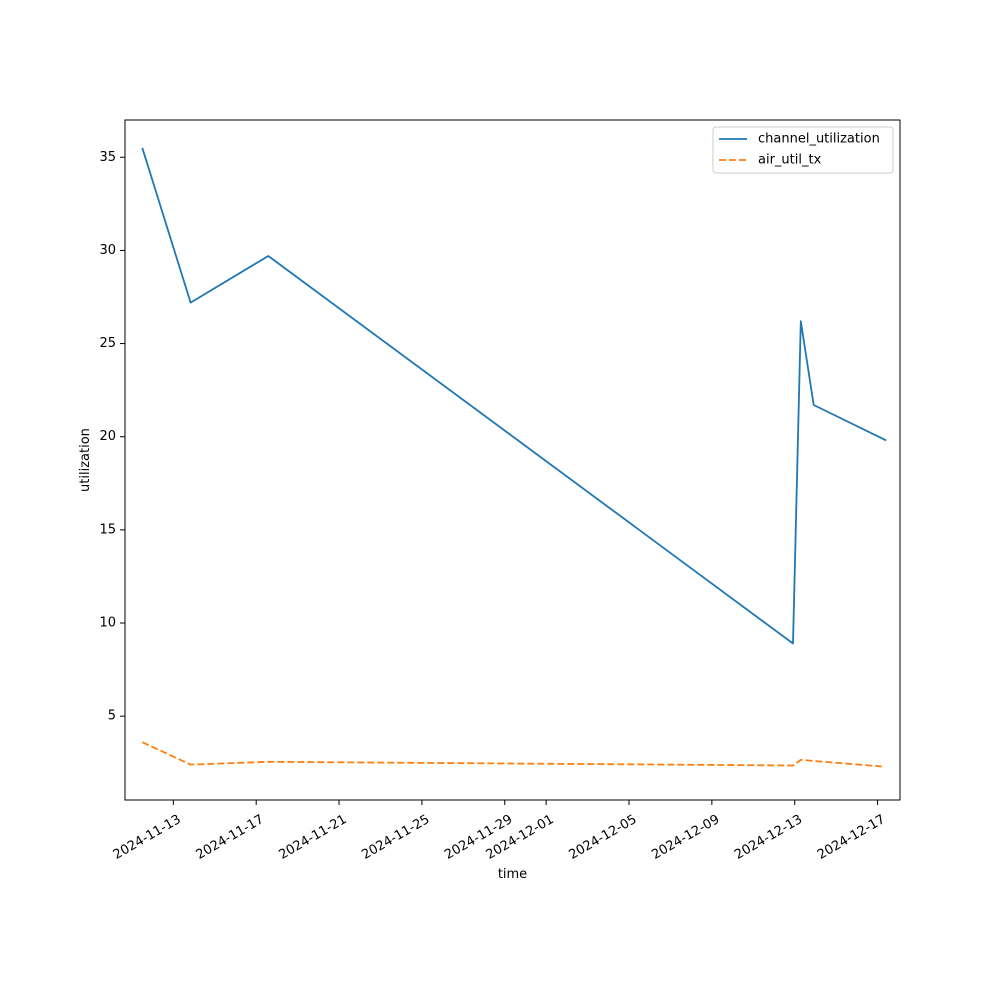 Image resolution: width=1000 pixels, height=1000 pixels. What do you see at coordinates (512, 874) in the screenshot?
I see `x-axis-label: time` at bounding box center [512, 874].